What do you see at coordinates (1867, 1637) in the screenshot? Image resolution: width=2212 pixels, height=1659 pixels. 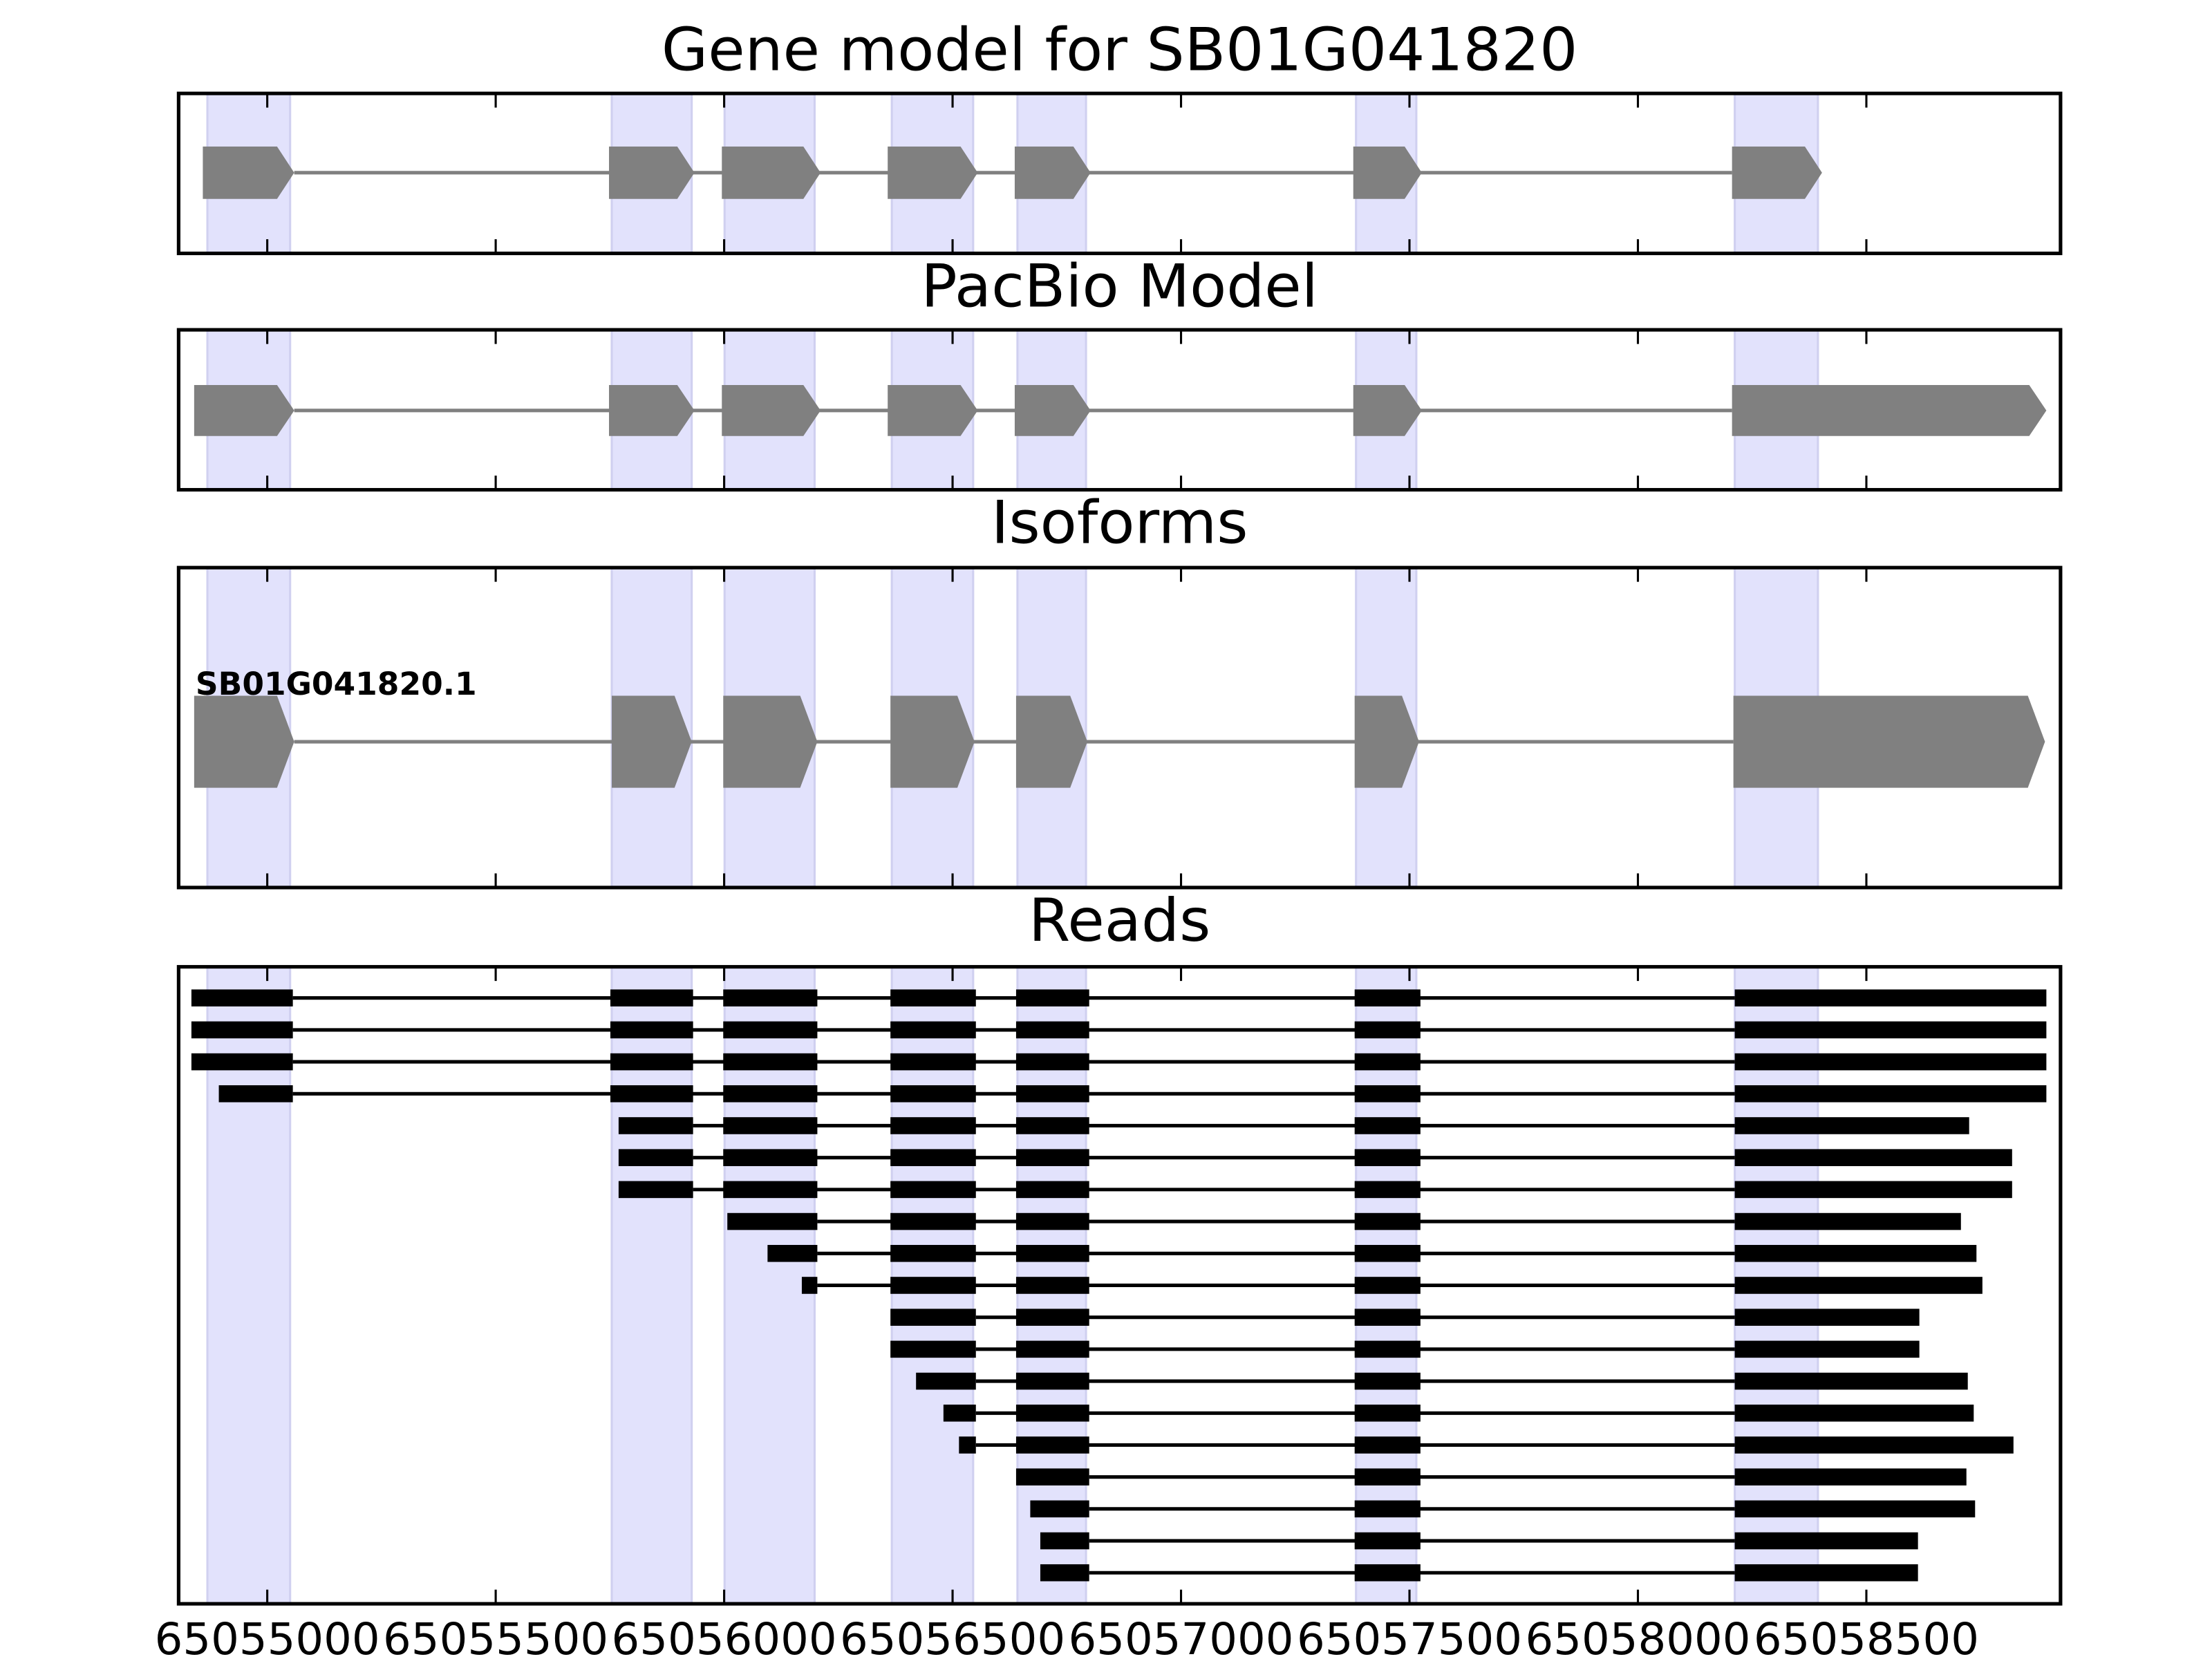 I see `x-tick-label: 65058500` at bounding box center [1867, 1637].